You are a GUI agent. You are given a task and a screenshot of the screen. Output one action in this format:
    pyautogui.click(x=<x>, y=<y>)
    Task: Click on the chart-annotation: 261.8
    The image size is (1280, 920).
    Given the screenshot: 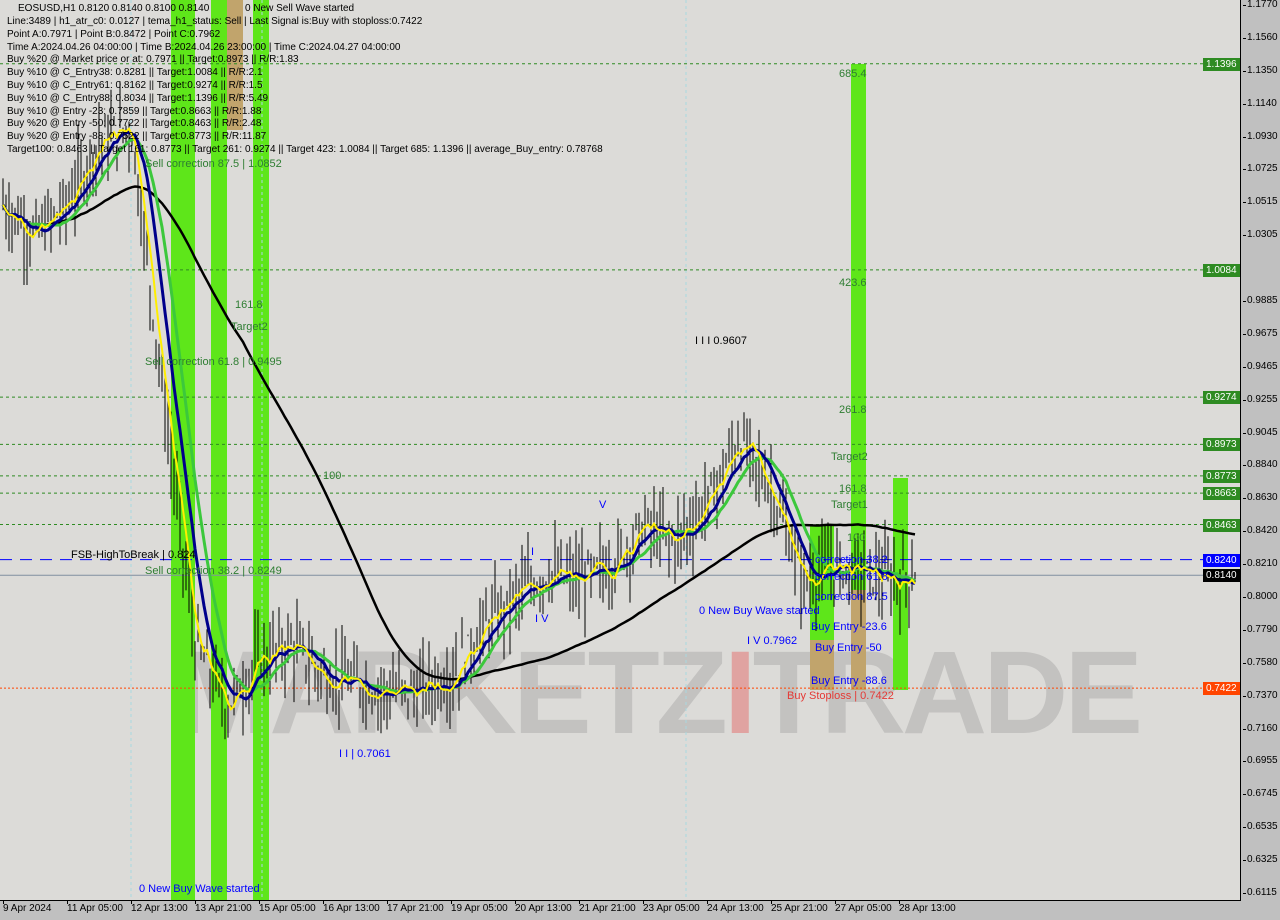 What is the action you would take?
    pyautogui.click(x=853, y=409)
    